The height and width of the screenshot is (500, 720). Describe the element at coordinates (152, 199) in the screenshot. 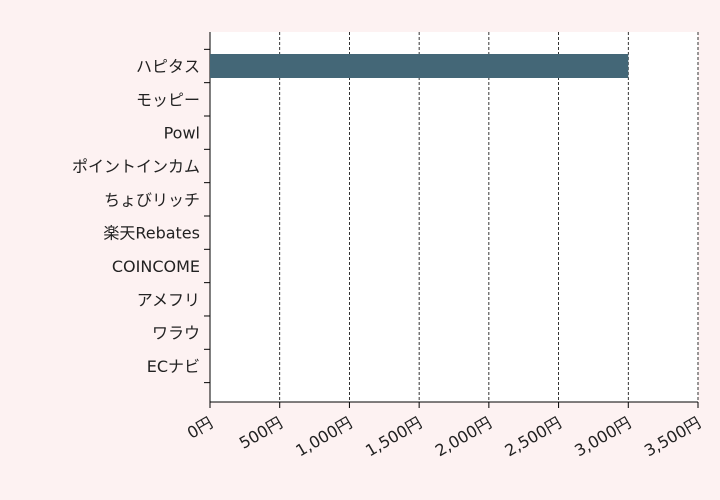

I see `y-tick-label: ちょびリッチ` at that location.